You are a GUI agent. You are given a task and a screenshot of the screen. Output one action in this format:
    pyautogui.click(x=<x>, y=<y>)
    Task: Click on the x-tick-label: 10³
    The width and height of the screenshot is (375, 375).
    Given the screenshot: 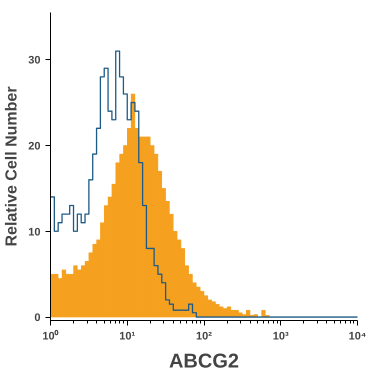 What is the action you would take?
    pyautogui.click(x=281, y=336)
    